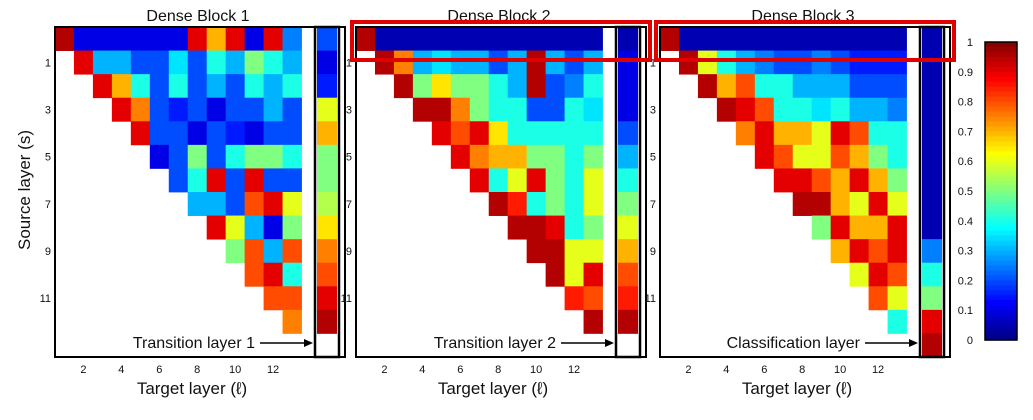  What do you see at coordinates (965, 252) in the screenshot?
I see `colorbar-tick-label: 0.3` at bounding box center [965, 252].